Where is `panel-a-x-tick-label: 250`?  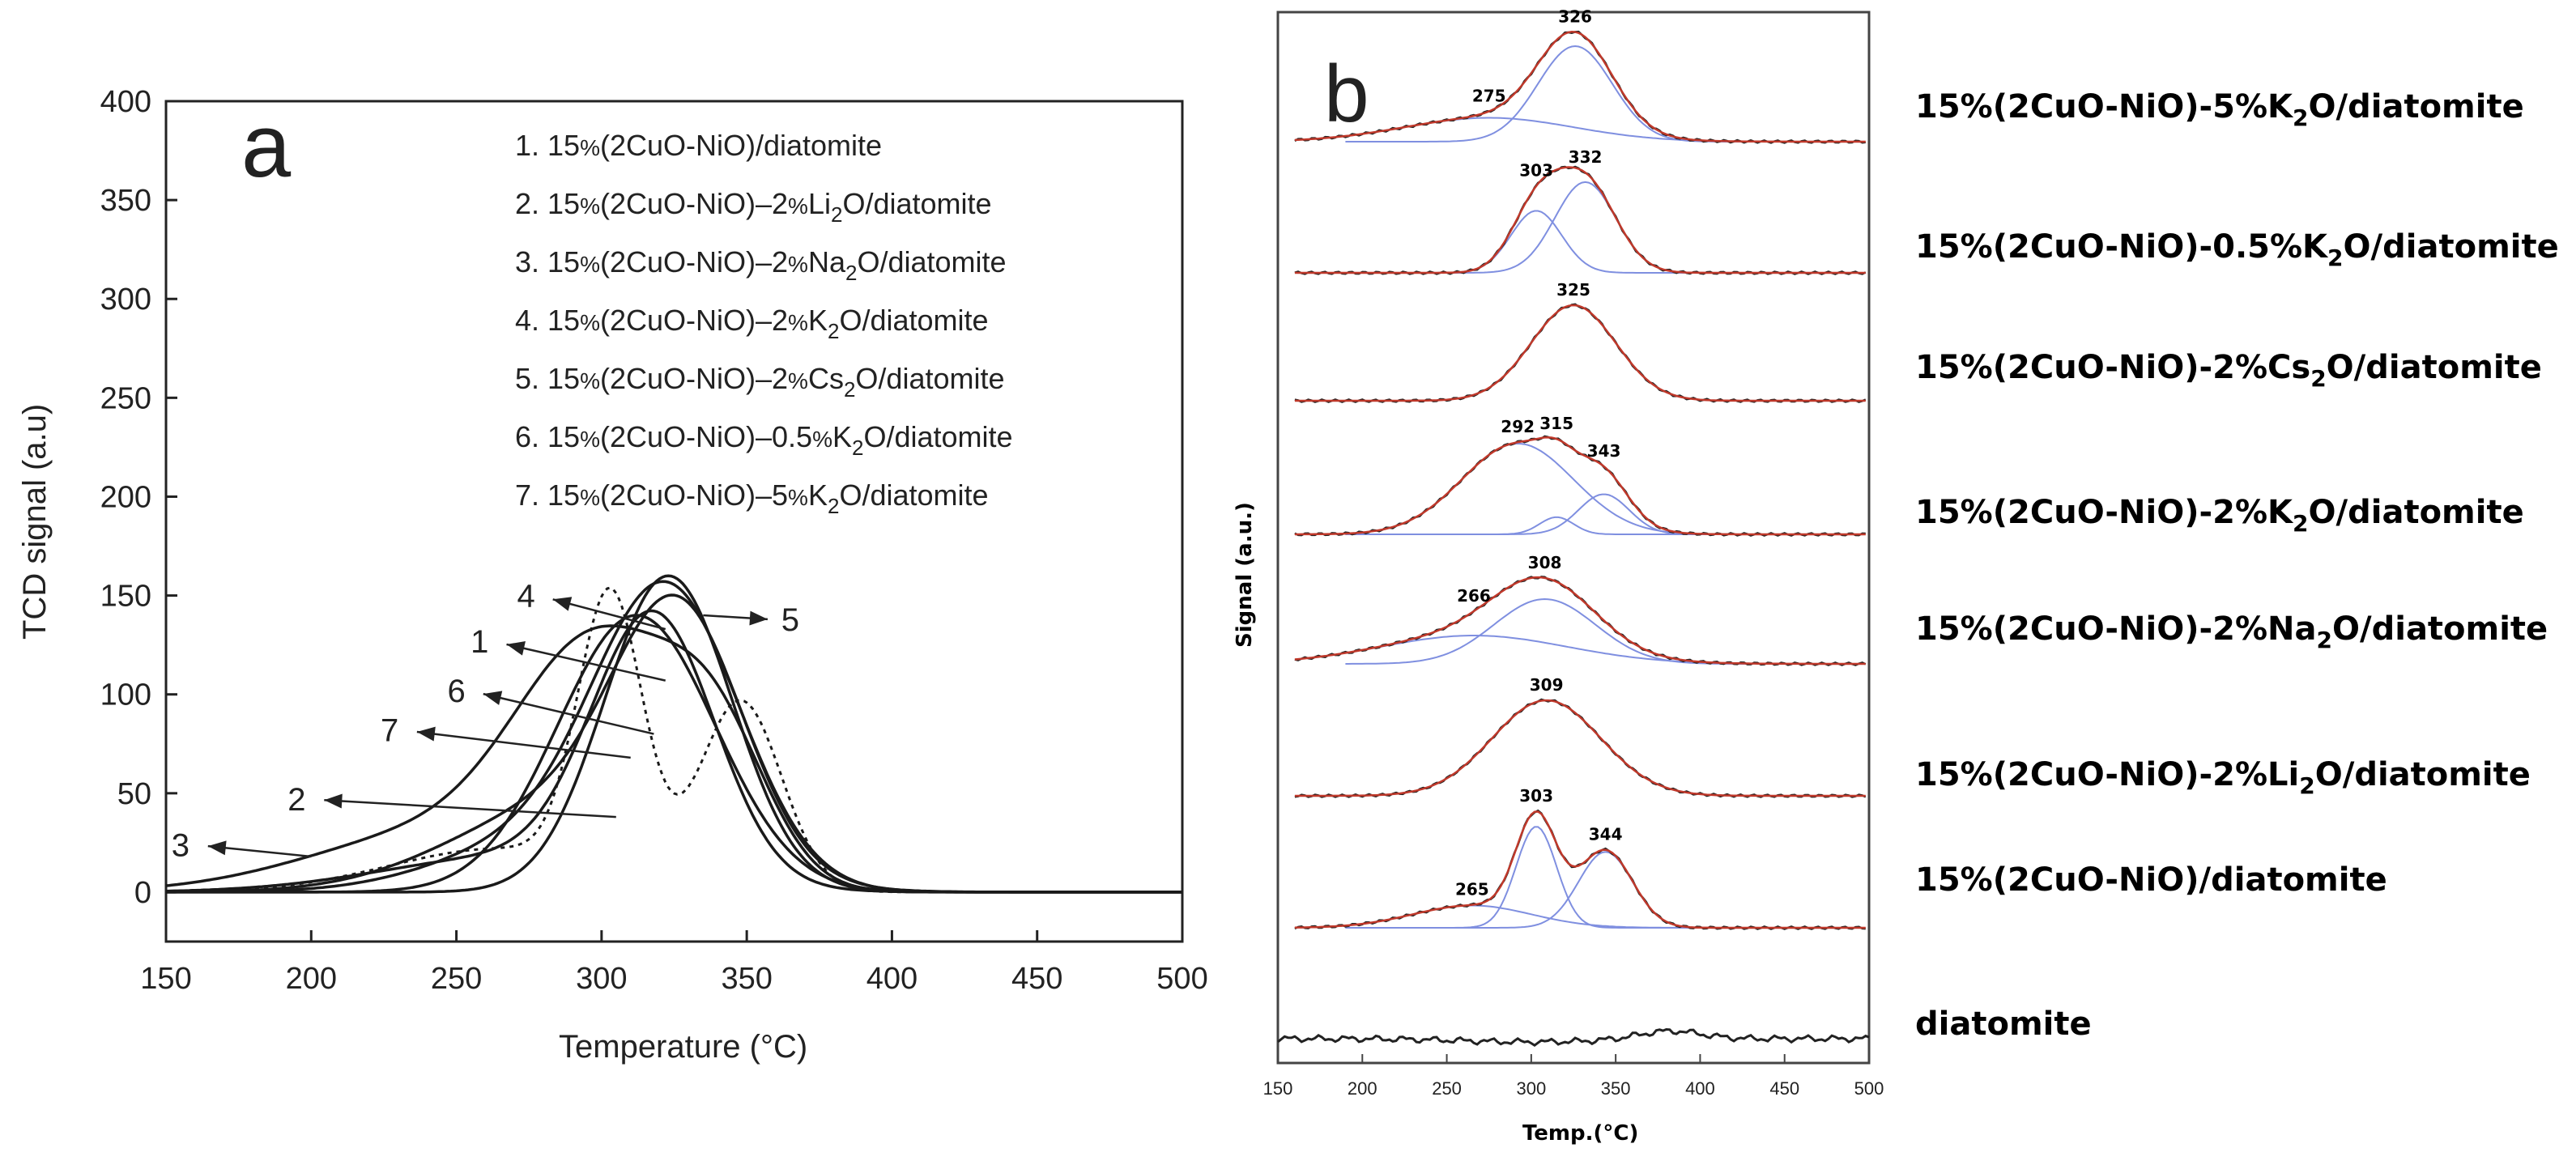
panel-a-x-tick-label: 250 is located at coordinates (456, 979).